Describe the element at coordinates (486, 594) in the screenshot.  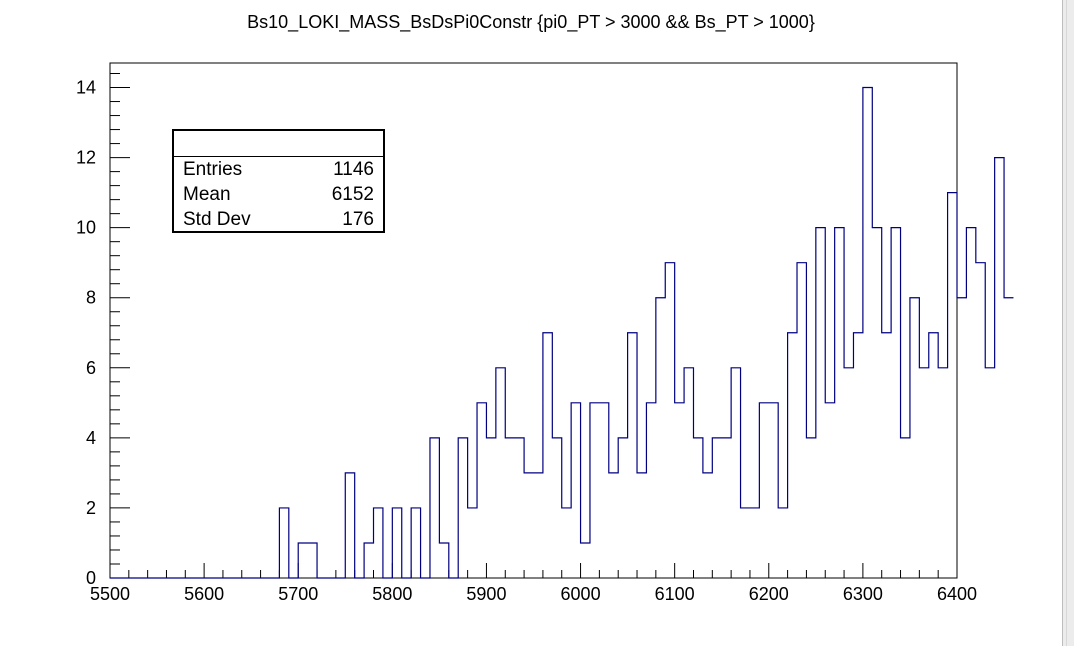
I see `x-tick-label: 5900` at that location.